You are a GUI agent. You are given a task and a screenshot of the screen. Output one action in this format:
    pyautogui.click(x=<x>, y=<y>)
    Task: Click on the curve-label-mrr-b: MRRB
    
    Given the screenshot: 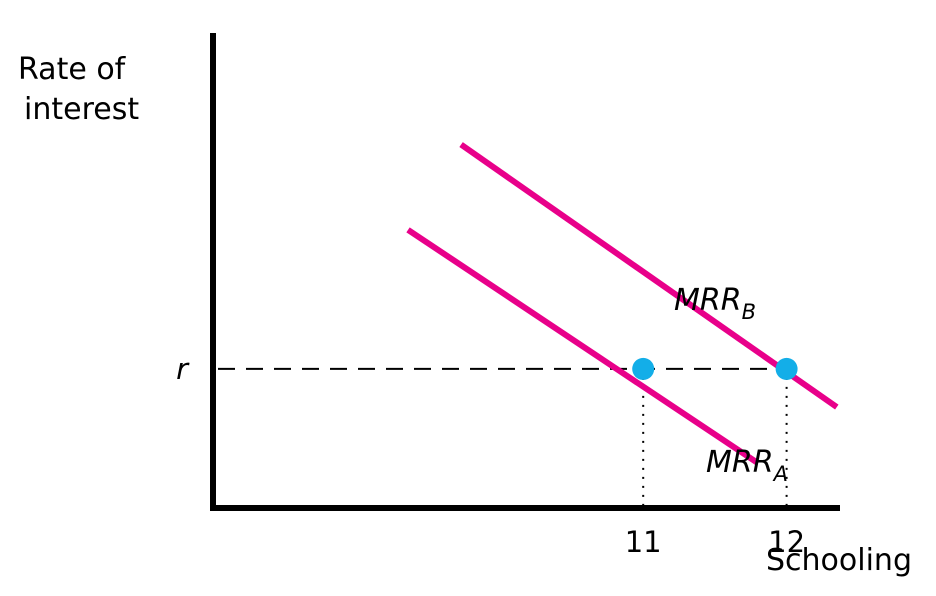 What is the action you would take?
    pyautogui.click(x=715, y=303)
    